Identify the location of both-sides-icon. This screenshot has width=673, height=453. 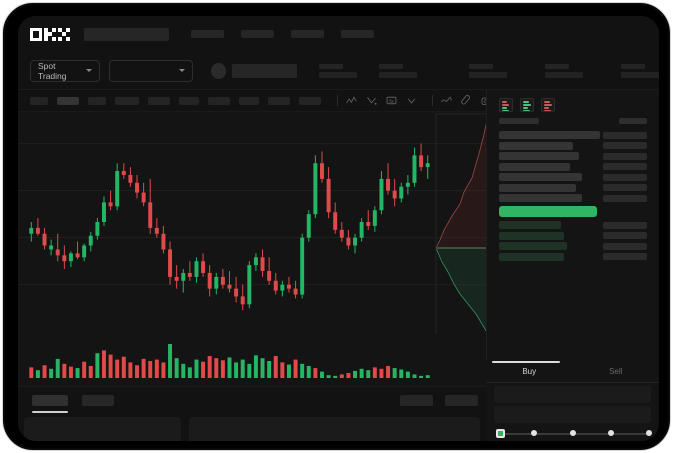
(506, 105).